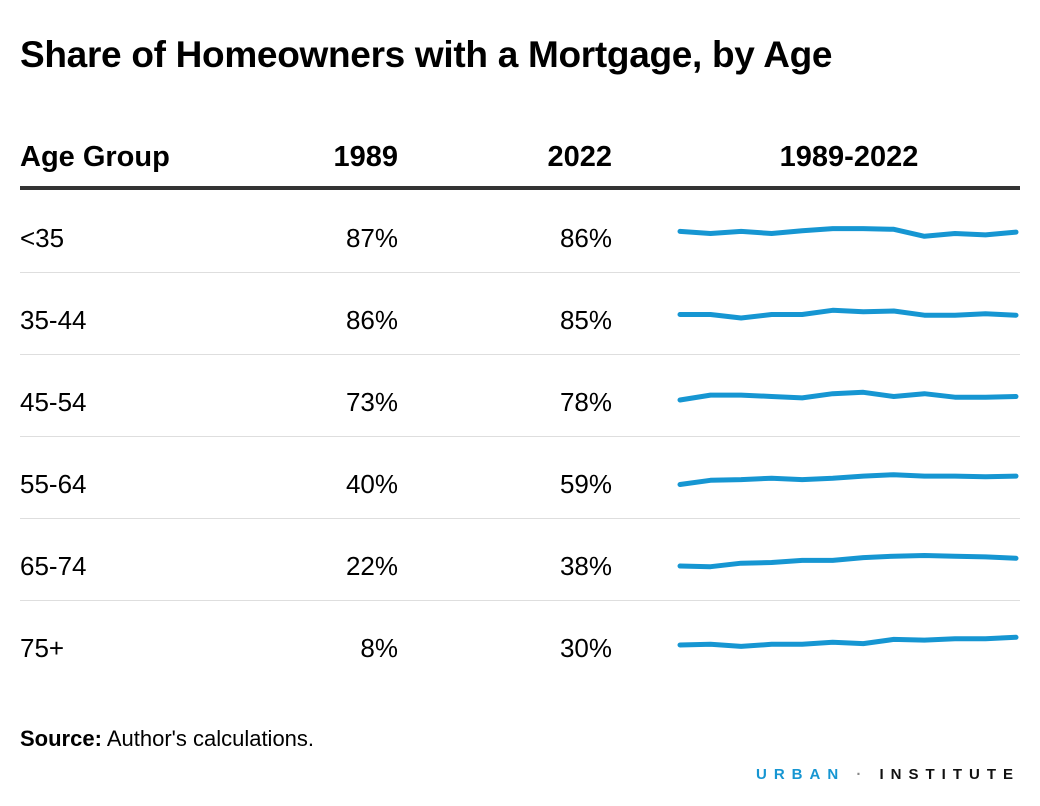  What do you see at coordinates (520, 188) in the screenshot?
I see `header-rule` at bounding box center [520, 188].